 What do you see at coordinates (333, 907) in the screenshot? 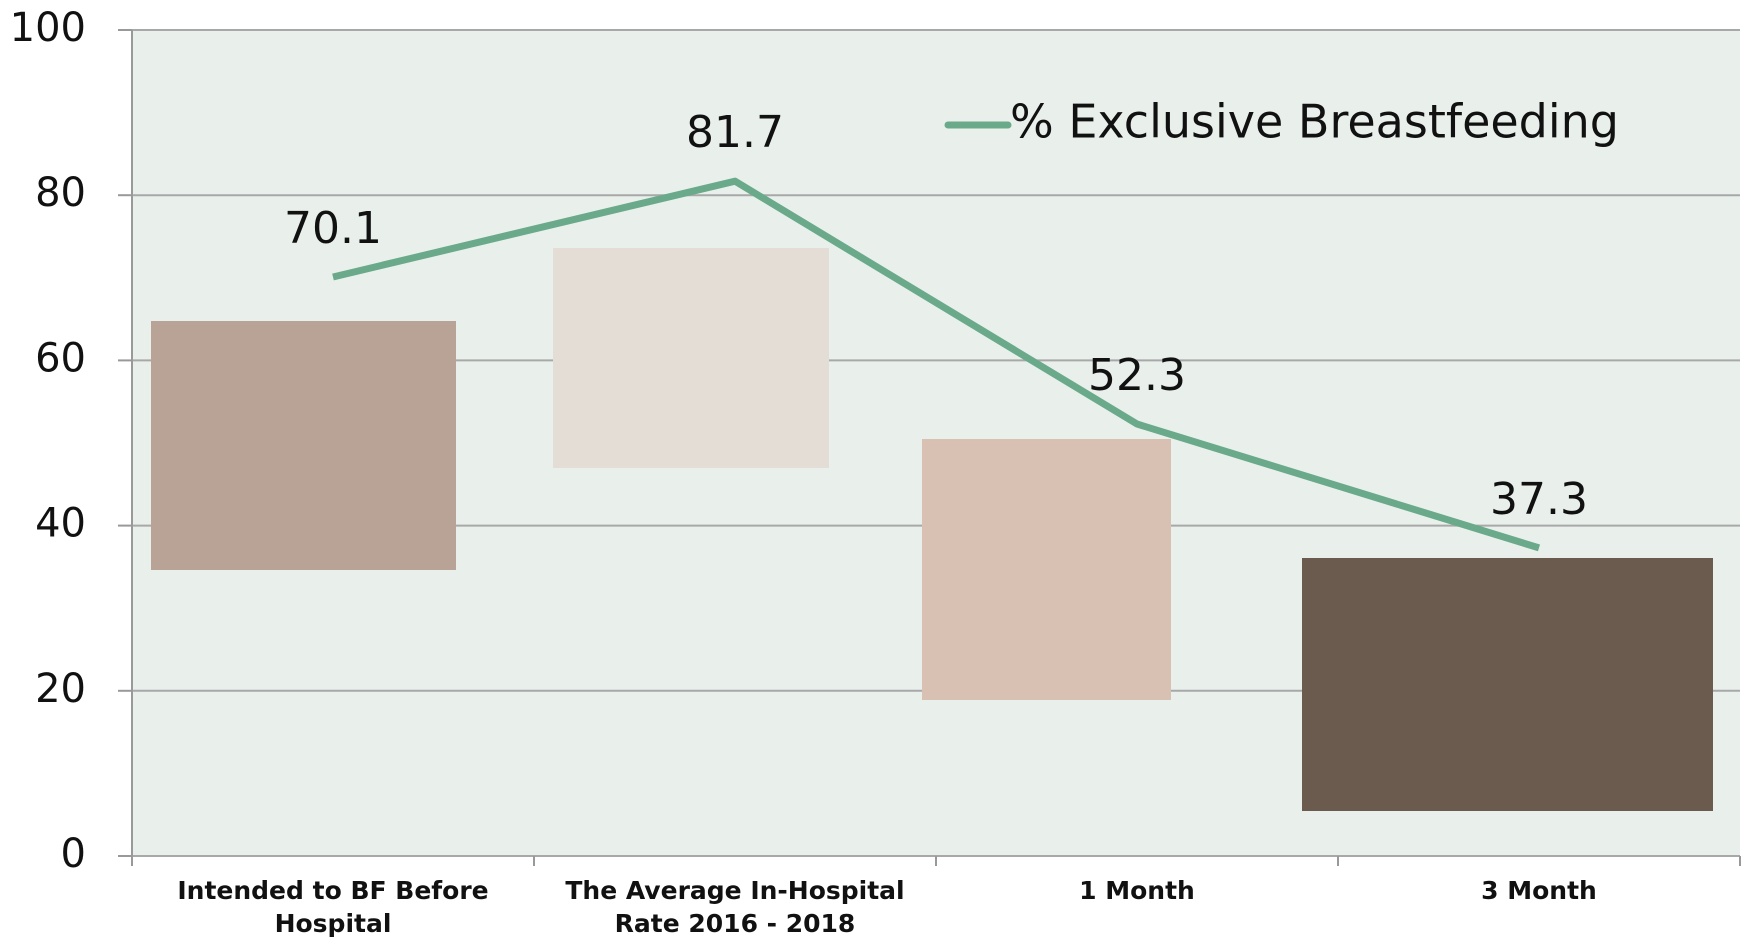
I see `x-tick-label: Intended to BF Before Hospital` at bounding box center [333, 907].